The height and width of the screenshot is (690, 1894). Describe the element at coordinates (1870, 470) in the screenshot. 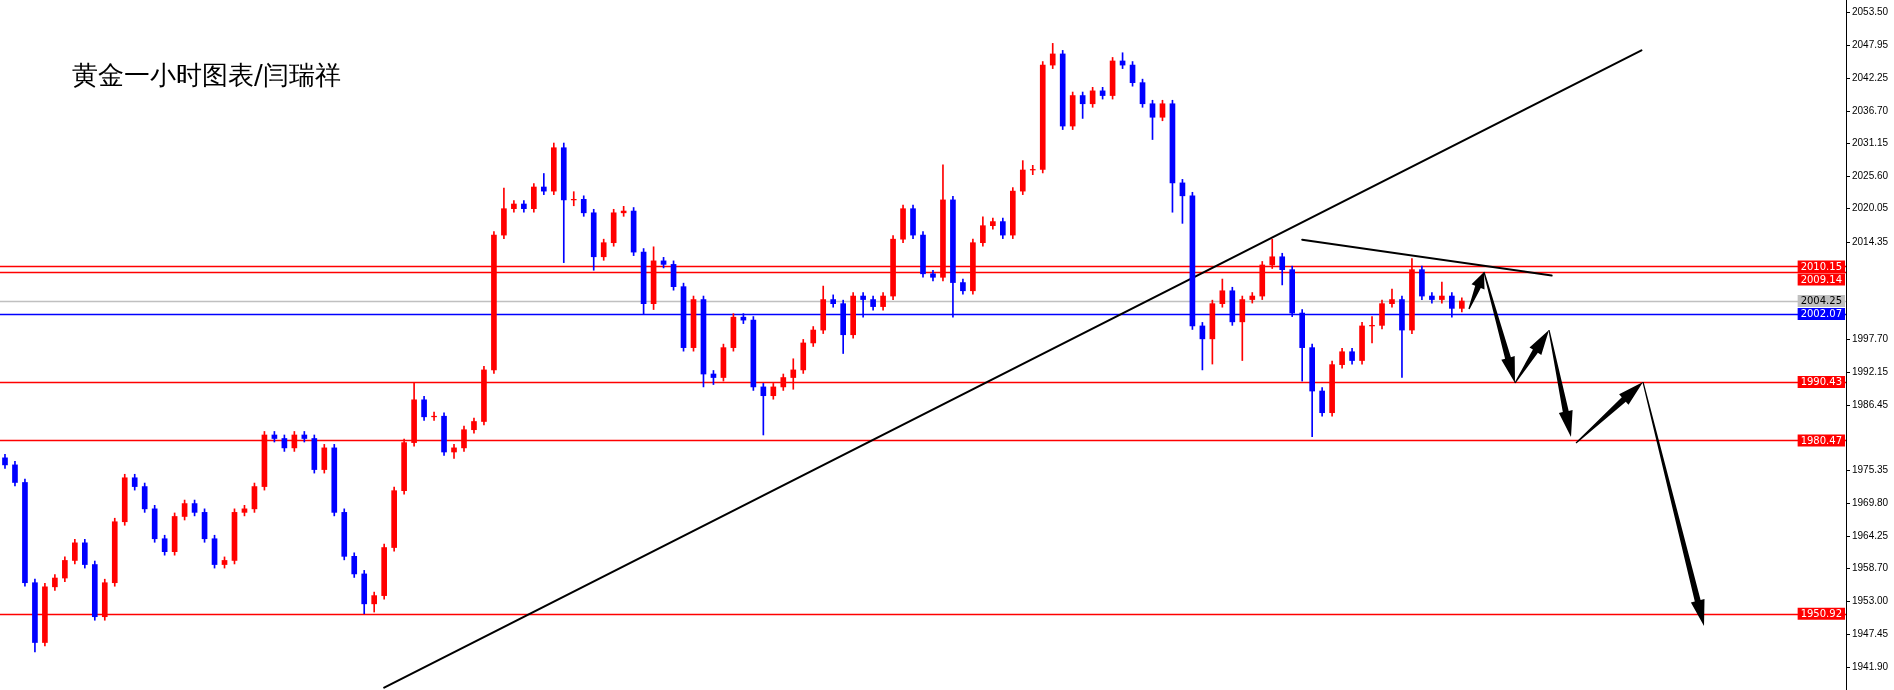

I see `y-tick-label: 1975.35` at that location.